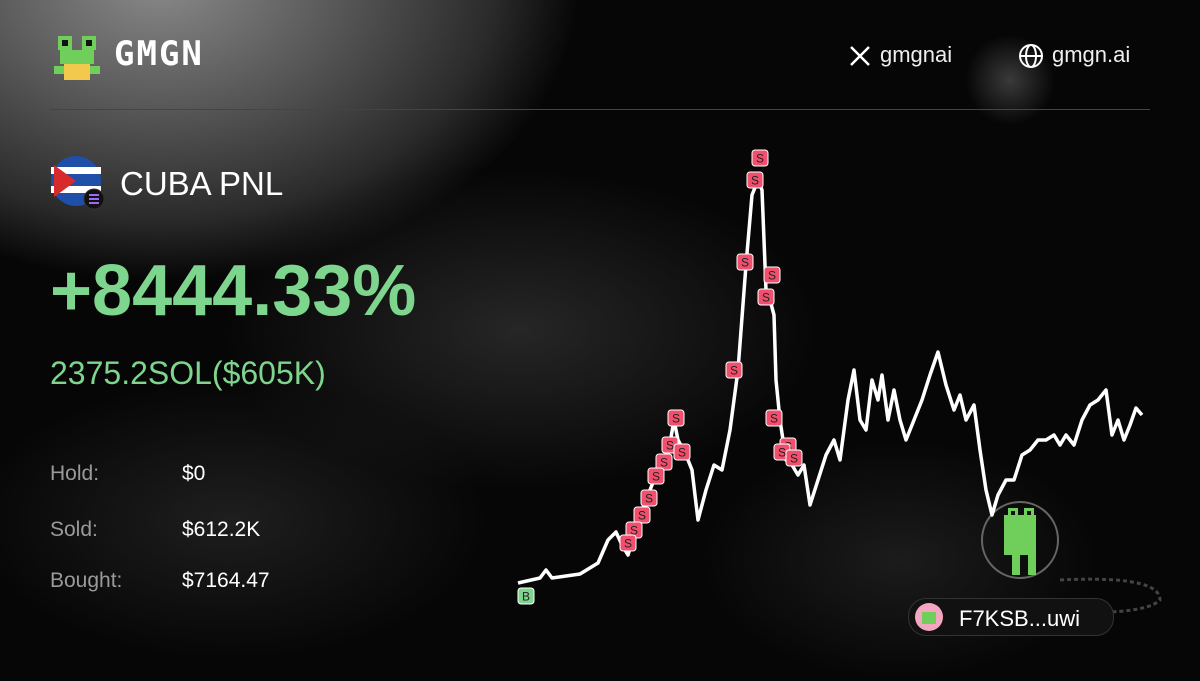  What do you see at coordinates (188, 373) in the screenshot?
I see `pnl-amount: 2375.2SOL($605K)` at bounding box center [188, 373].